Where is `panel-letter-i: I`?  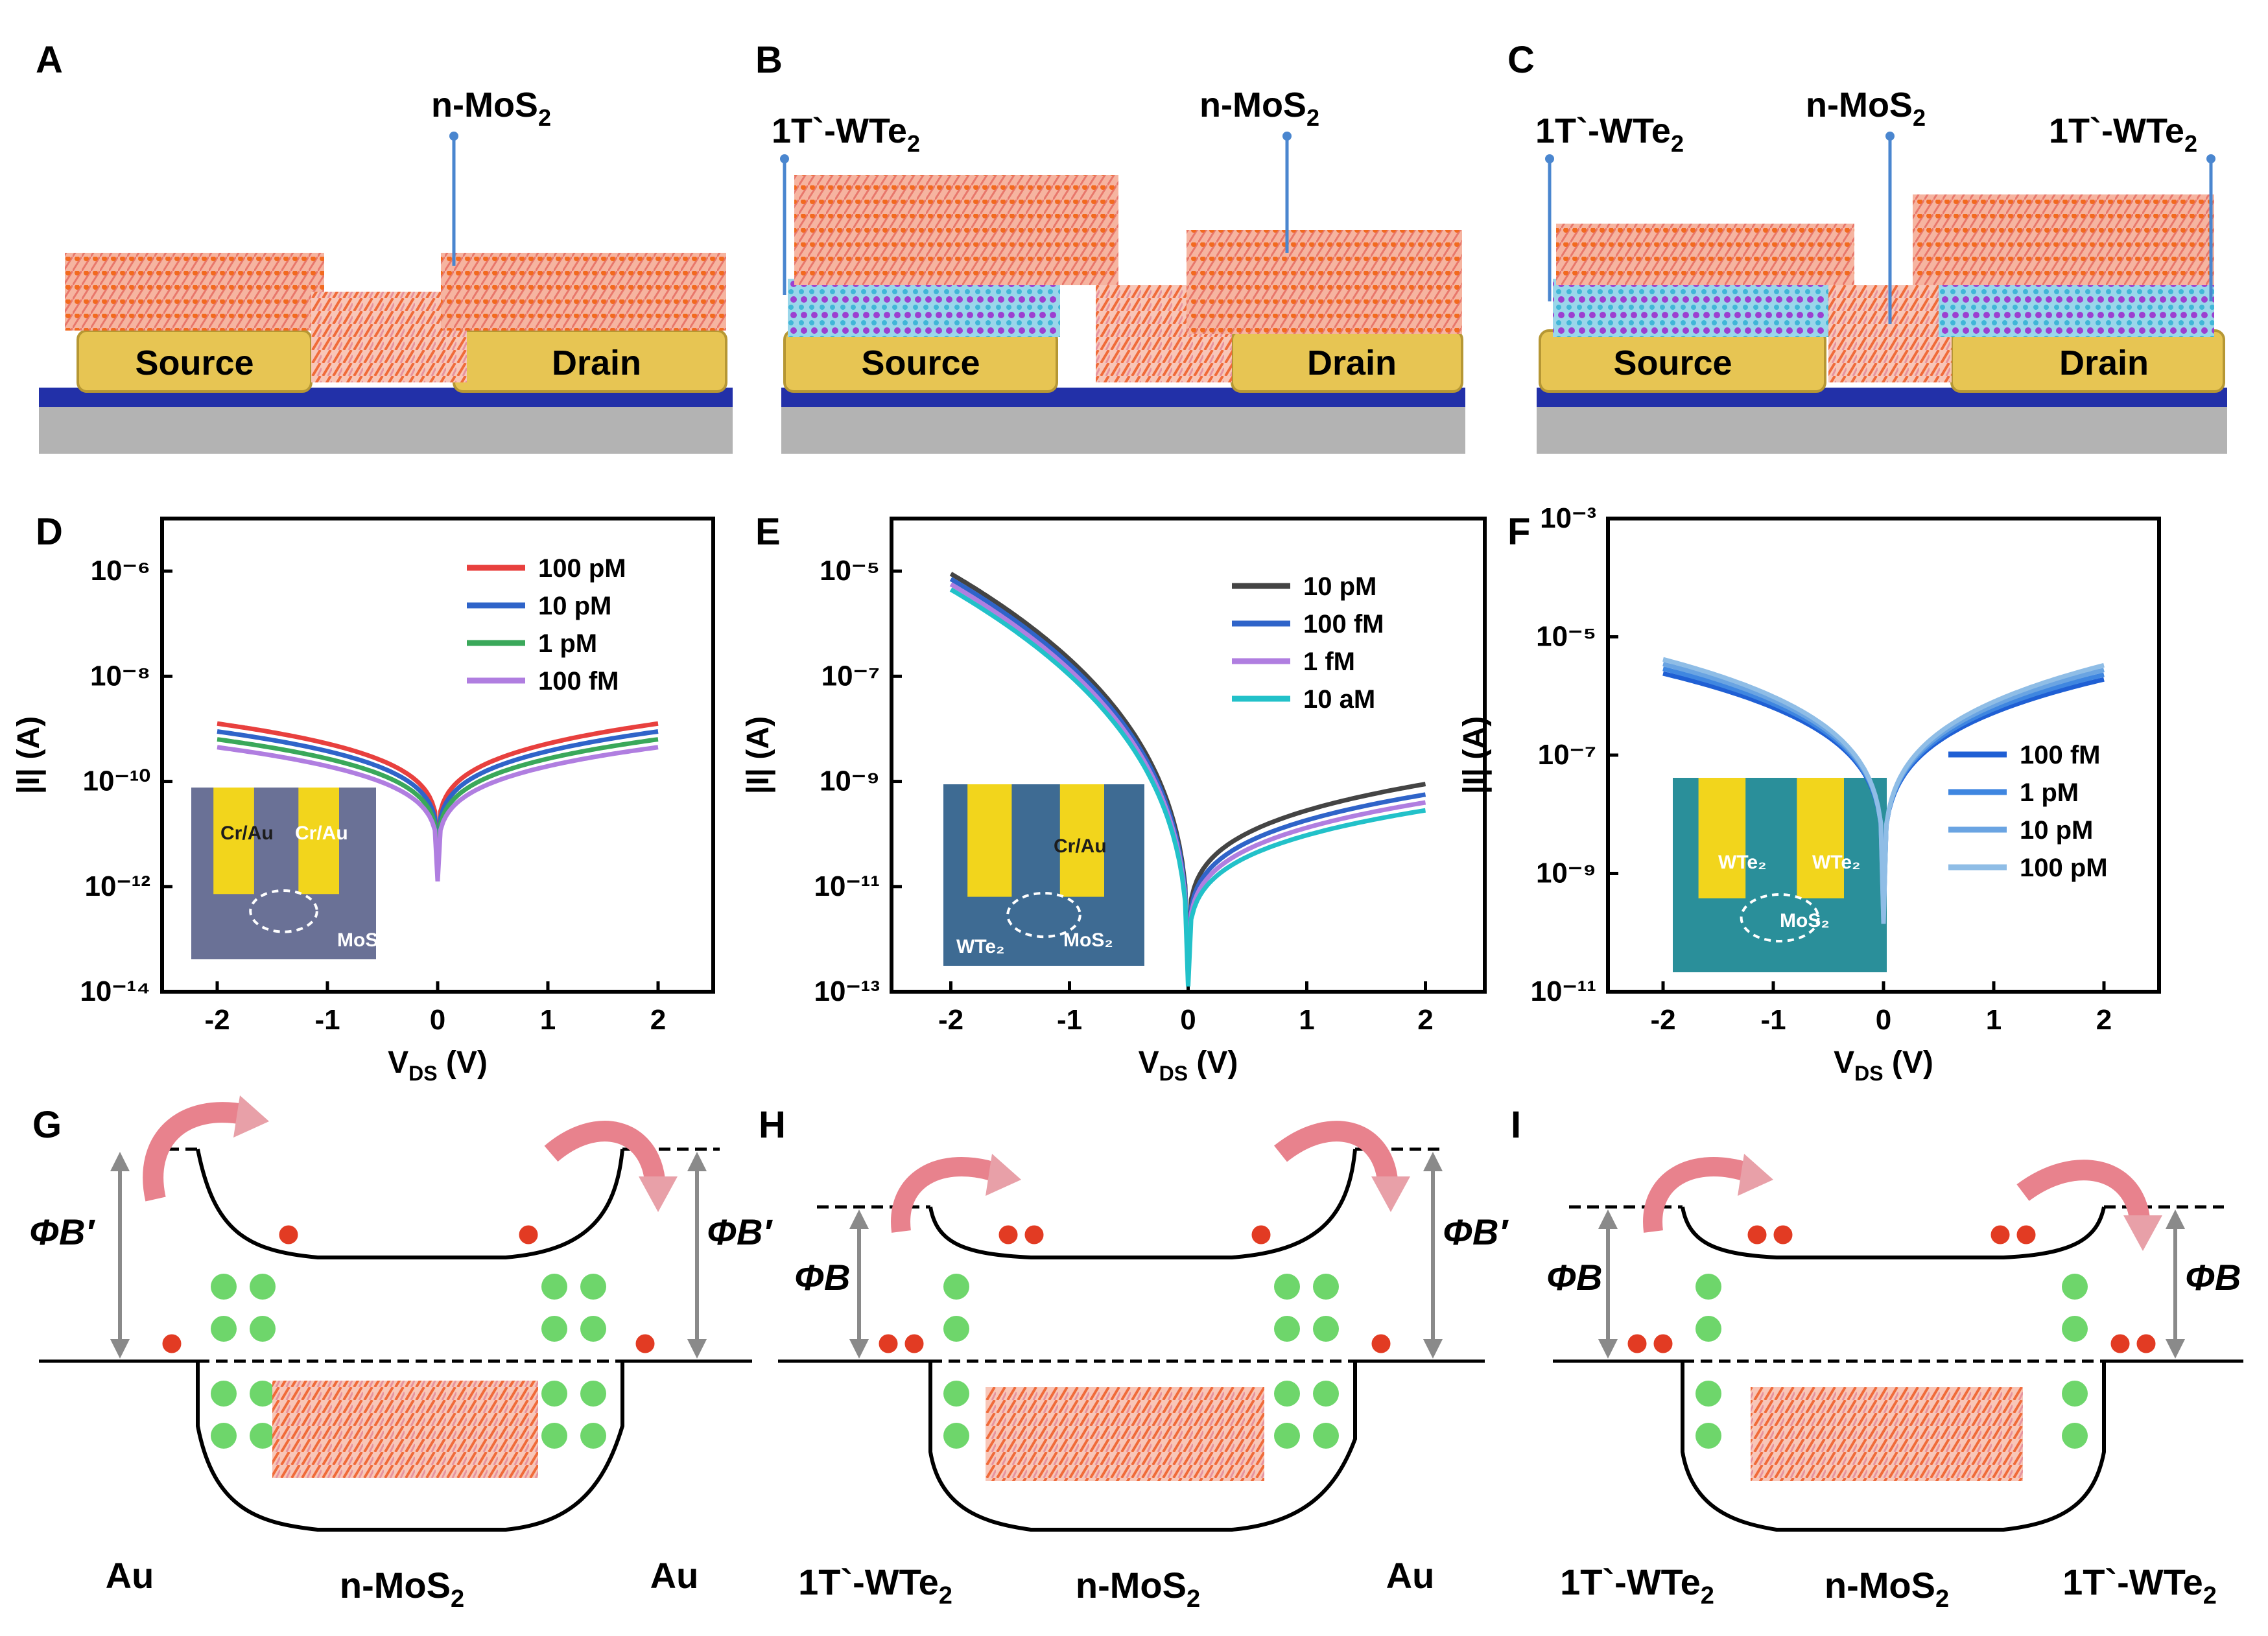
panel-letter-i: I is located at coordinates (1516, 1125).